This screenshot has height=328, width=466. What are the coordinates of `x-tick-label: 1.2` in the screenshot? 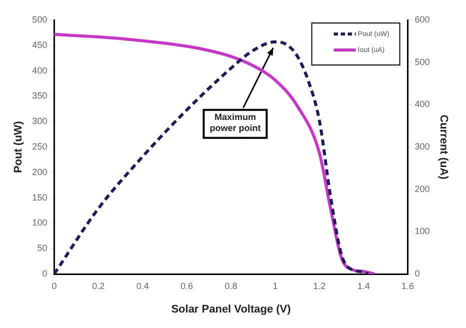 It's located at (319, 285).